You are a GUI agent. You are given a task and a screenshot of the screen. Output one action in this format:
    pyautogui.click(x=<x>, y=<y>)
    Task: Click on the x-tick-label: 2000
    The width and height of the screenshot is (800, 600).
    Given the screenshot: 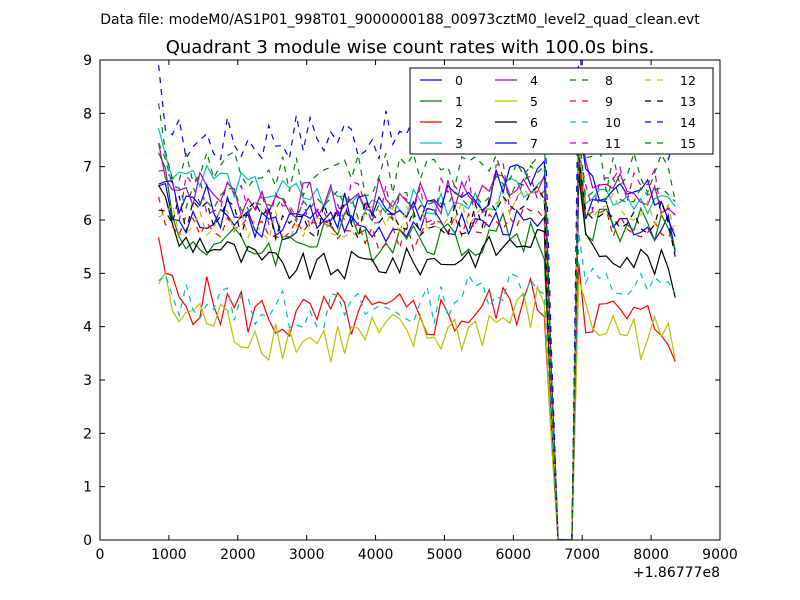 What is the action you would take?
    pyautogui.click(x=238, y=555)
    